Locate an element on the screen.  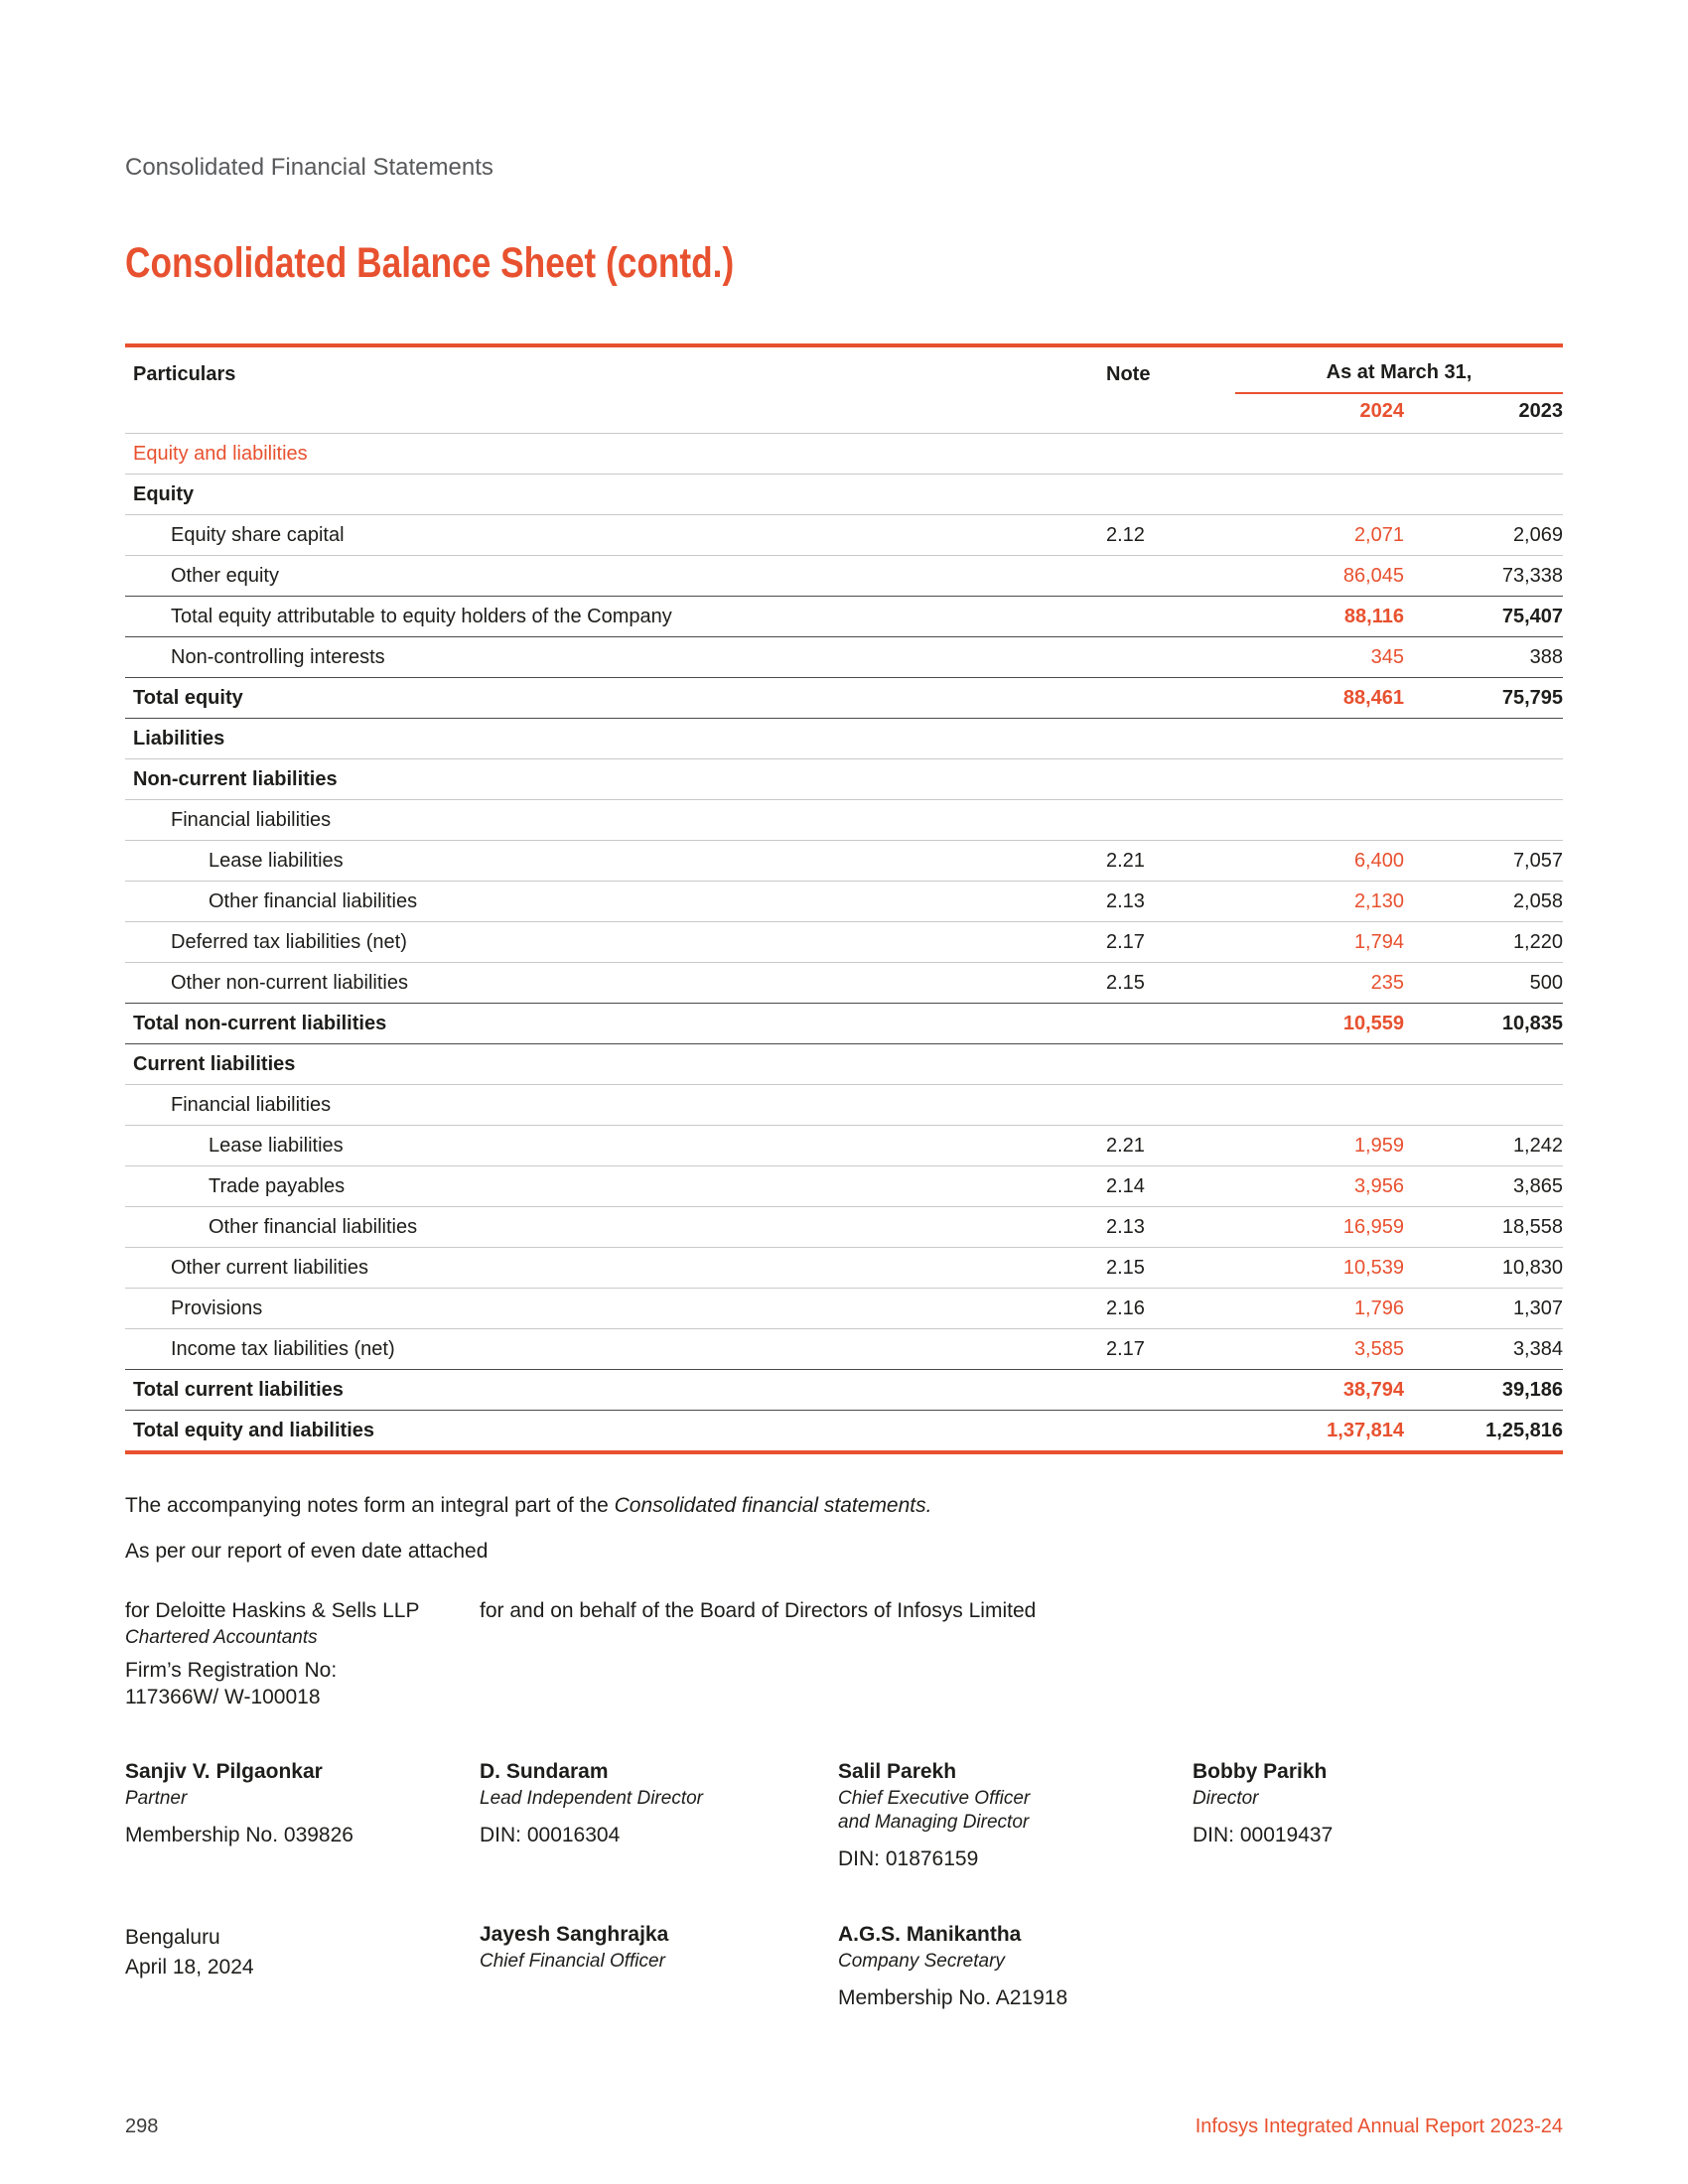
row-value-2023: 388 is located at coordinates (1546, 656).